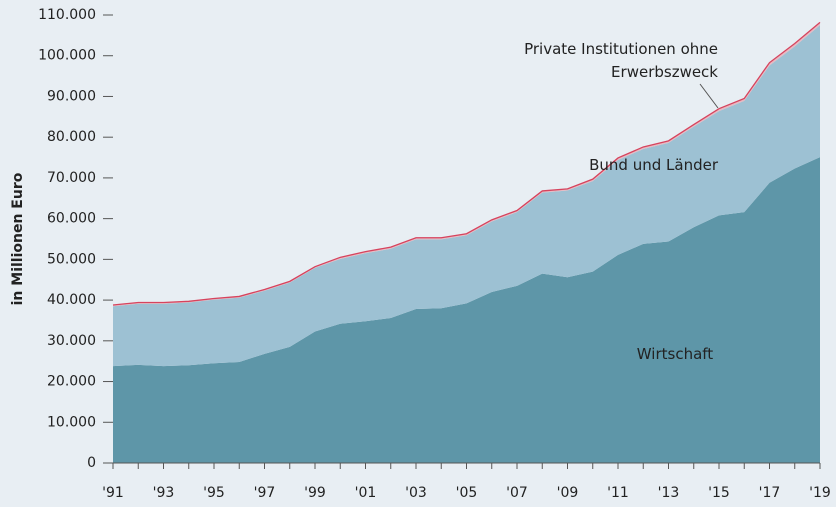  Describe the element at coordinates (618, 493) in the screenshot. I see `x-tick-label: '11` at that location.